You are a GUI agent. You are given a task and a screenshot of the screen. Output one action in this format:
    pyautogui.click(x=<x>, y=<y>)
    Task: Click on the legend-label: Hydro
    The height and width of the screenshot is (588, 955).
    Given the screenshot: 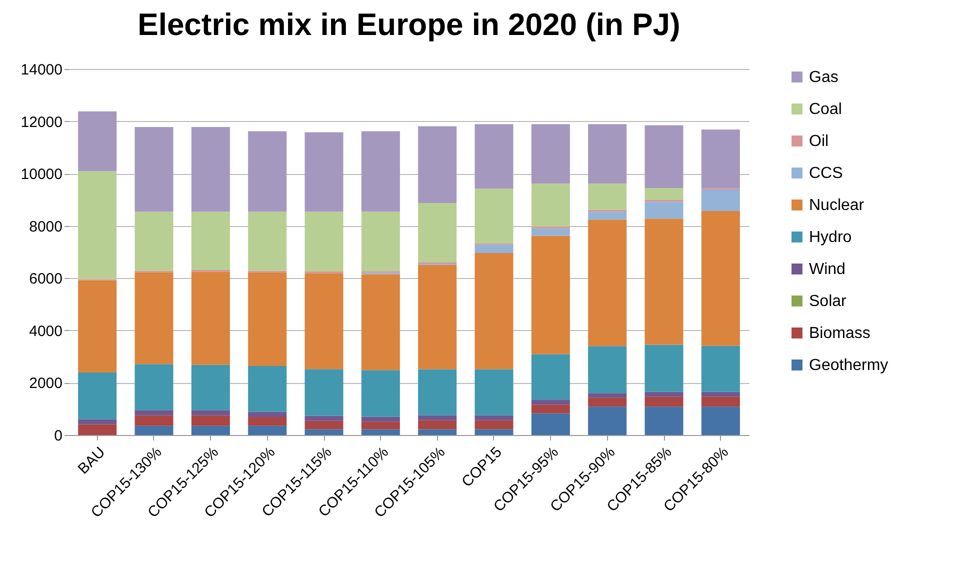 What is the action you would take?
    pyautogui.click(x=830, y=237)
    